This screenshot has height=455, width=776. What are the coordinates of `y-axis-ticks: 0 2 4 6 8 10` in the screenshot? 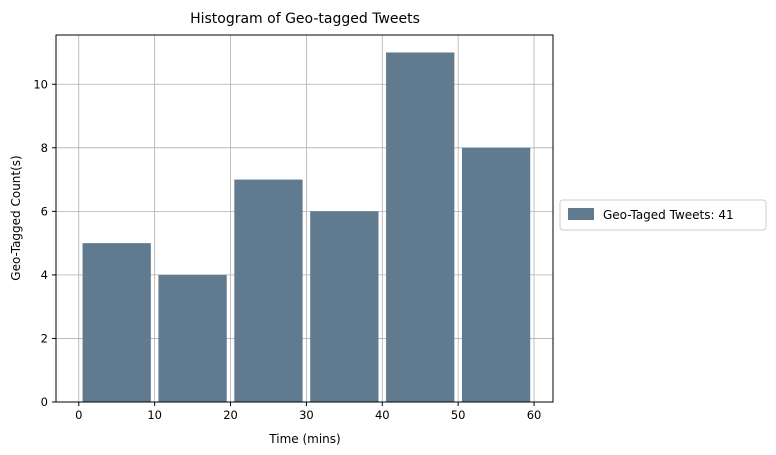 It's located at (44, 243).